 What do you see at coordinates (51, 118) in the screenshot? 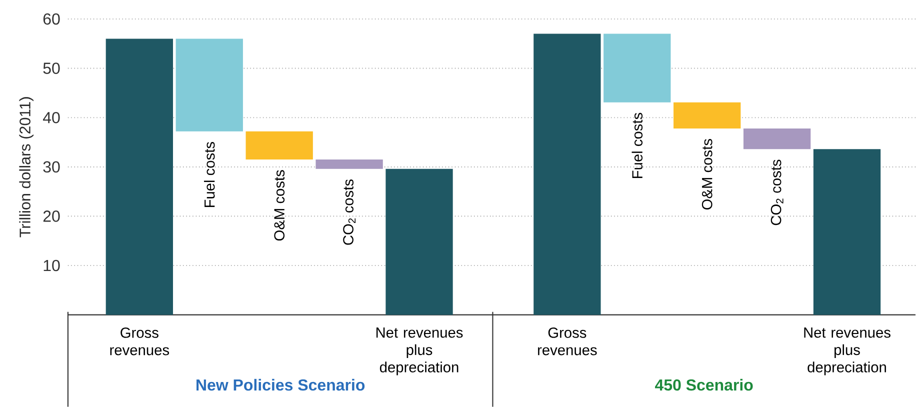
I see `y-tick-label: 40` at bounding box center [51, 118].